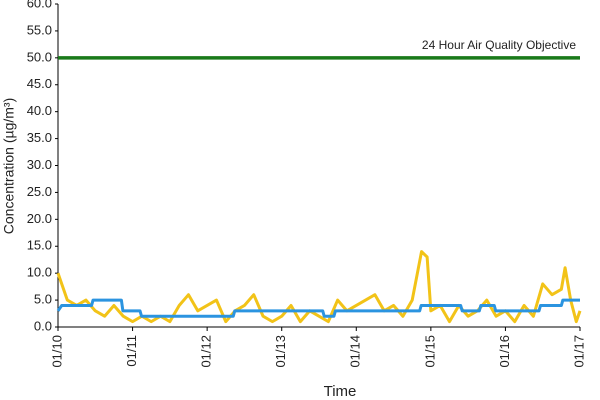  What do you see at coordinates (56, 351) in the screenshot?
I see `x-tick-label: 01/10` at bounding box center [56, 351].